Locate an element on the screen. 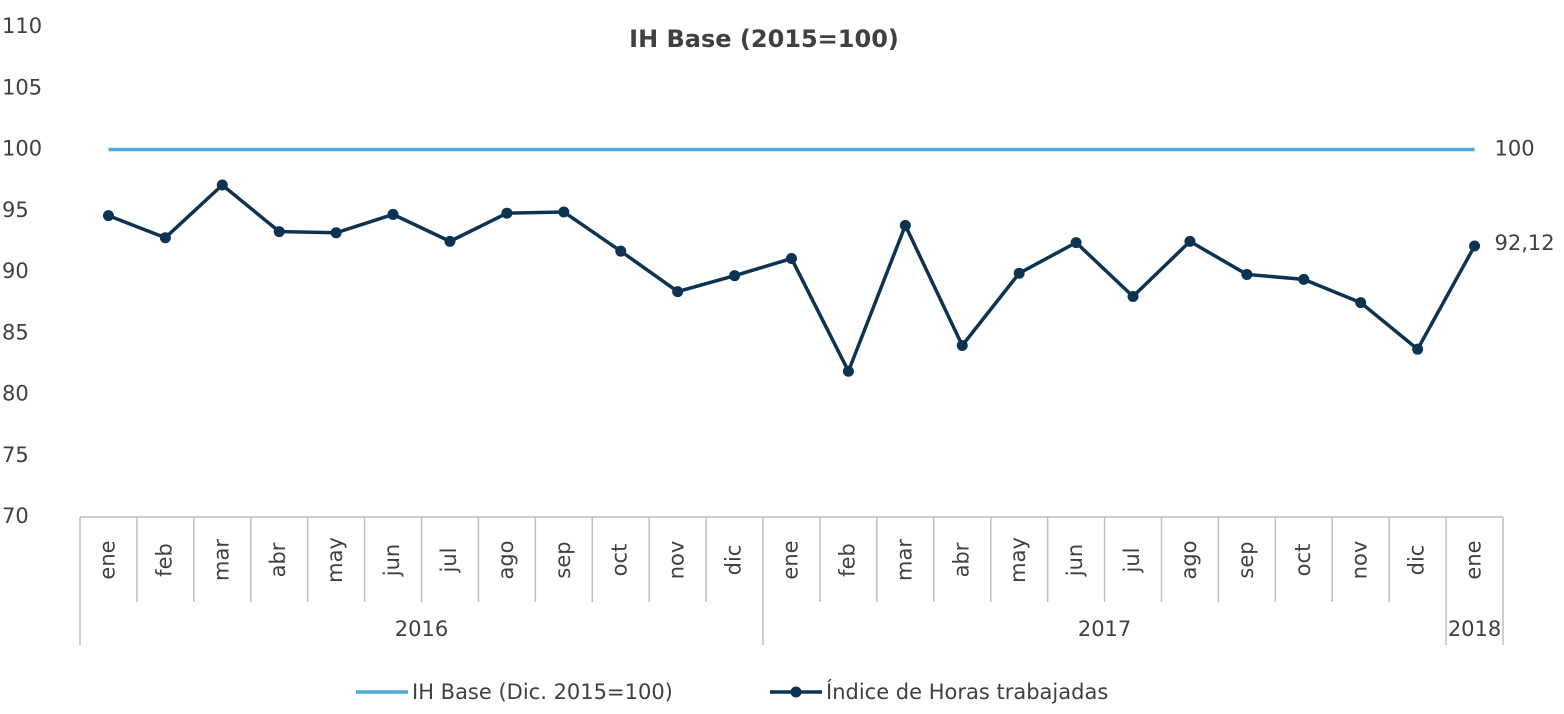  legend-label: IH Base (Dic. 2015=100) is located at coordinates (542, 692).